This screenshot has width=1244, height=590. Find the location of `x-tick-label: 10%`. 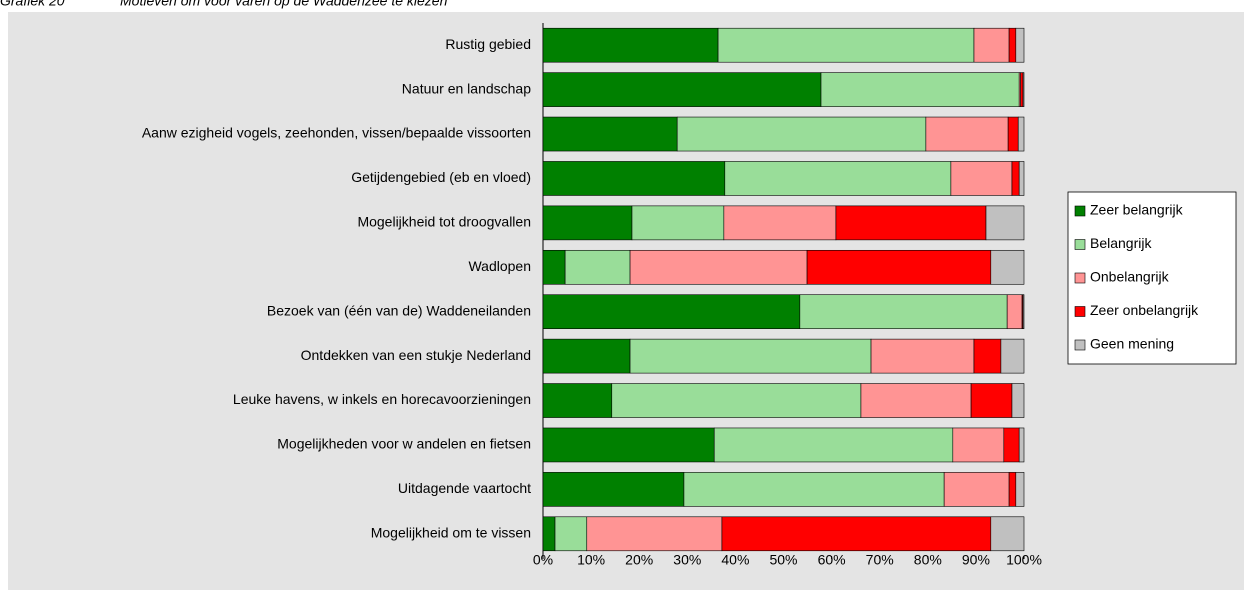

x-tick-label: 10% is located at coordinates (591, 560).